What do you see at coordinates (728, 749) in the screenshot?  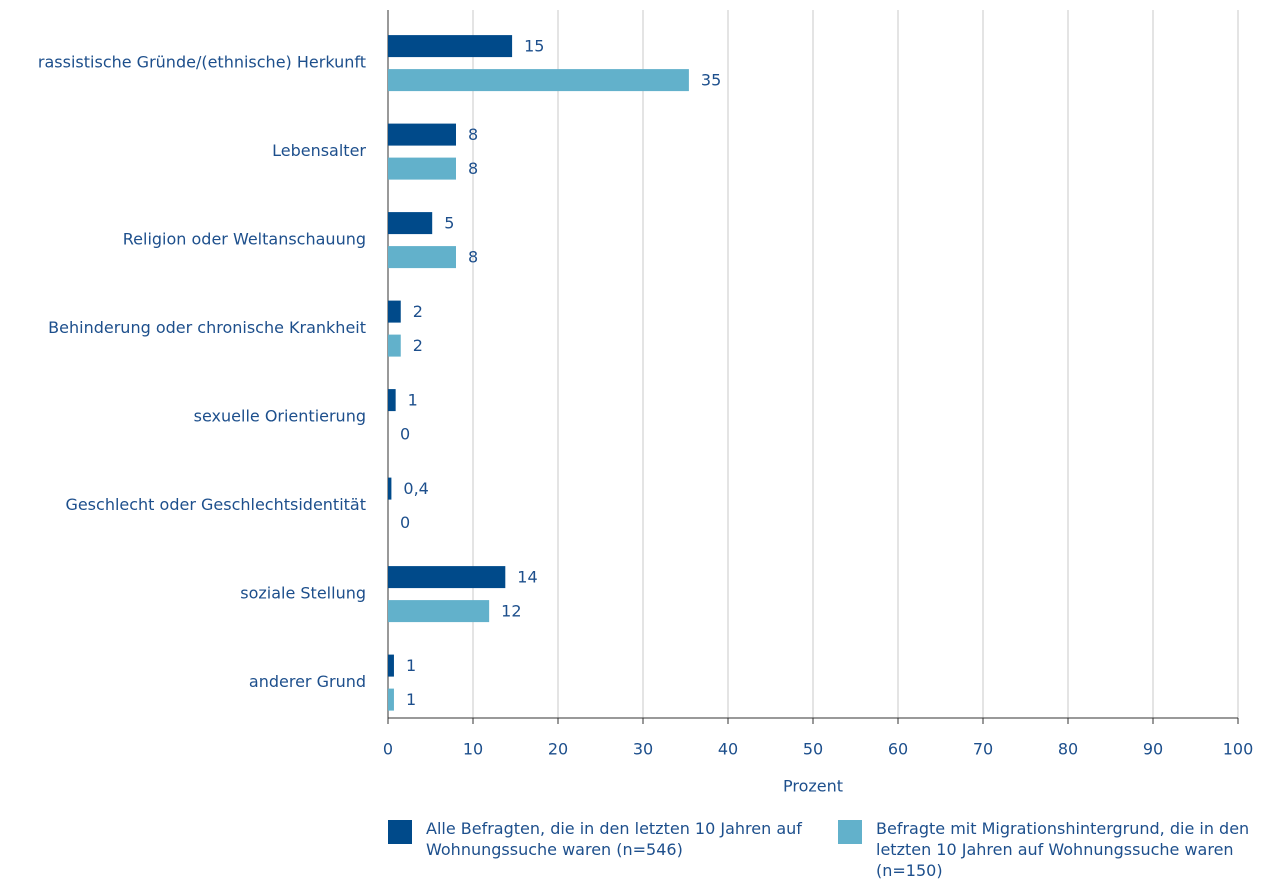 I see `x-tick-label: 40` at bounding box center [728, 749].